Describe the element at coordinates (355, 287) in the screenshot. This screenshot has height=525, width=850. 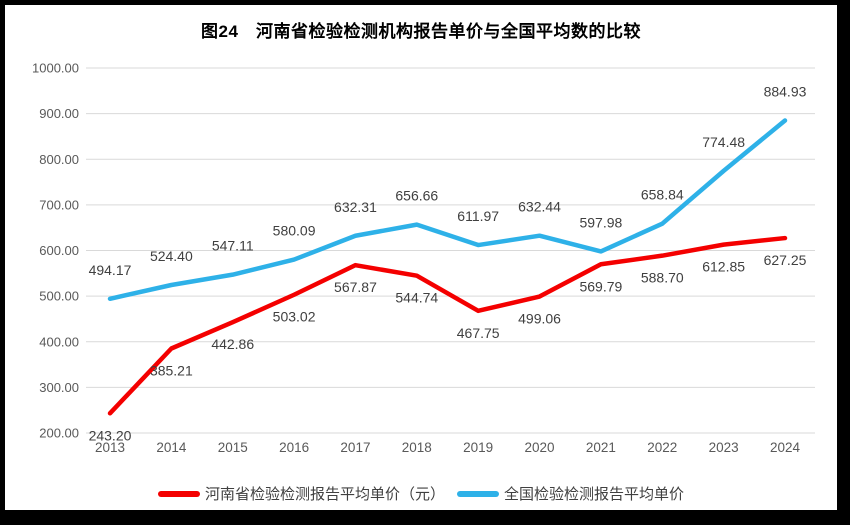
I see `data-label-series-0: 567.87` at that location.